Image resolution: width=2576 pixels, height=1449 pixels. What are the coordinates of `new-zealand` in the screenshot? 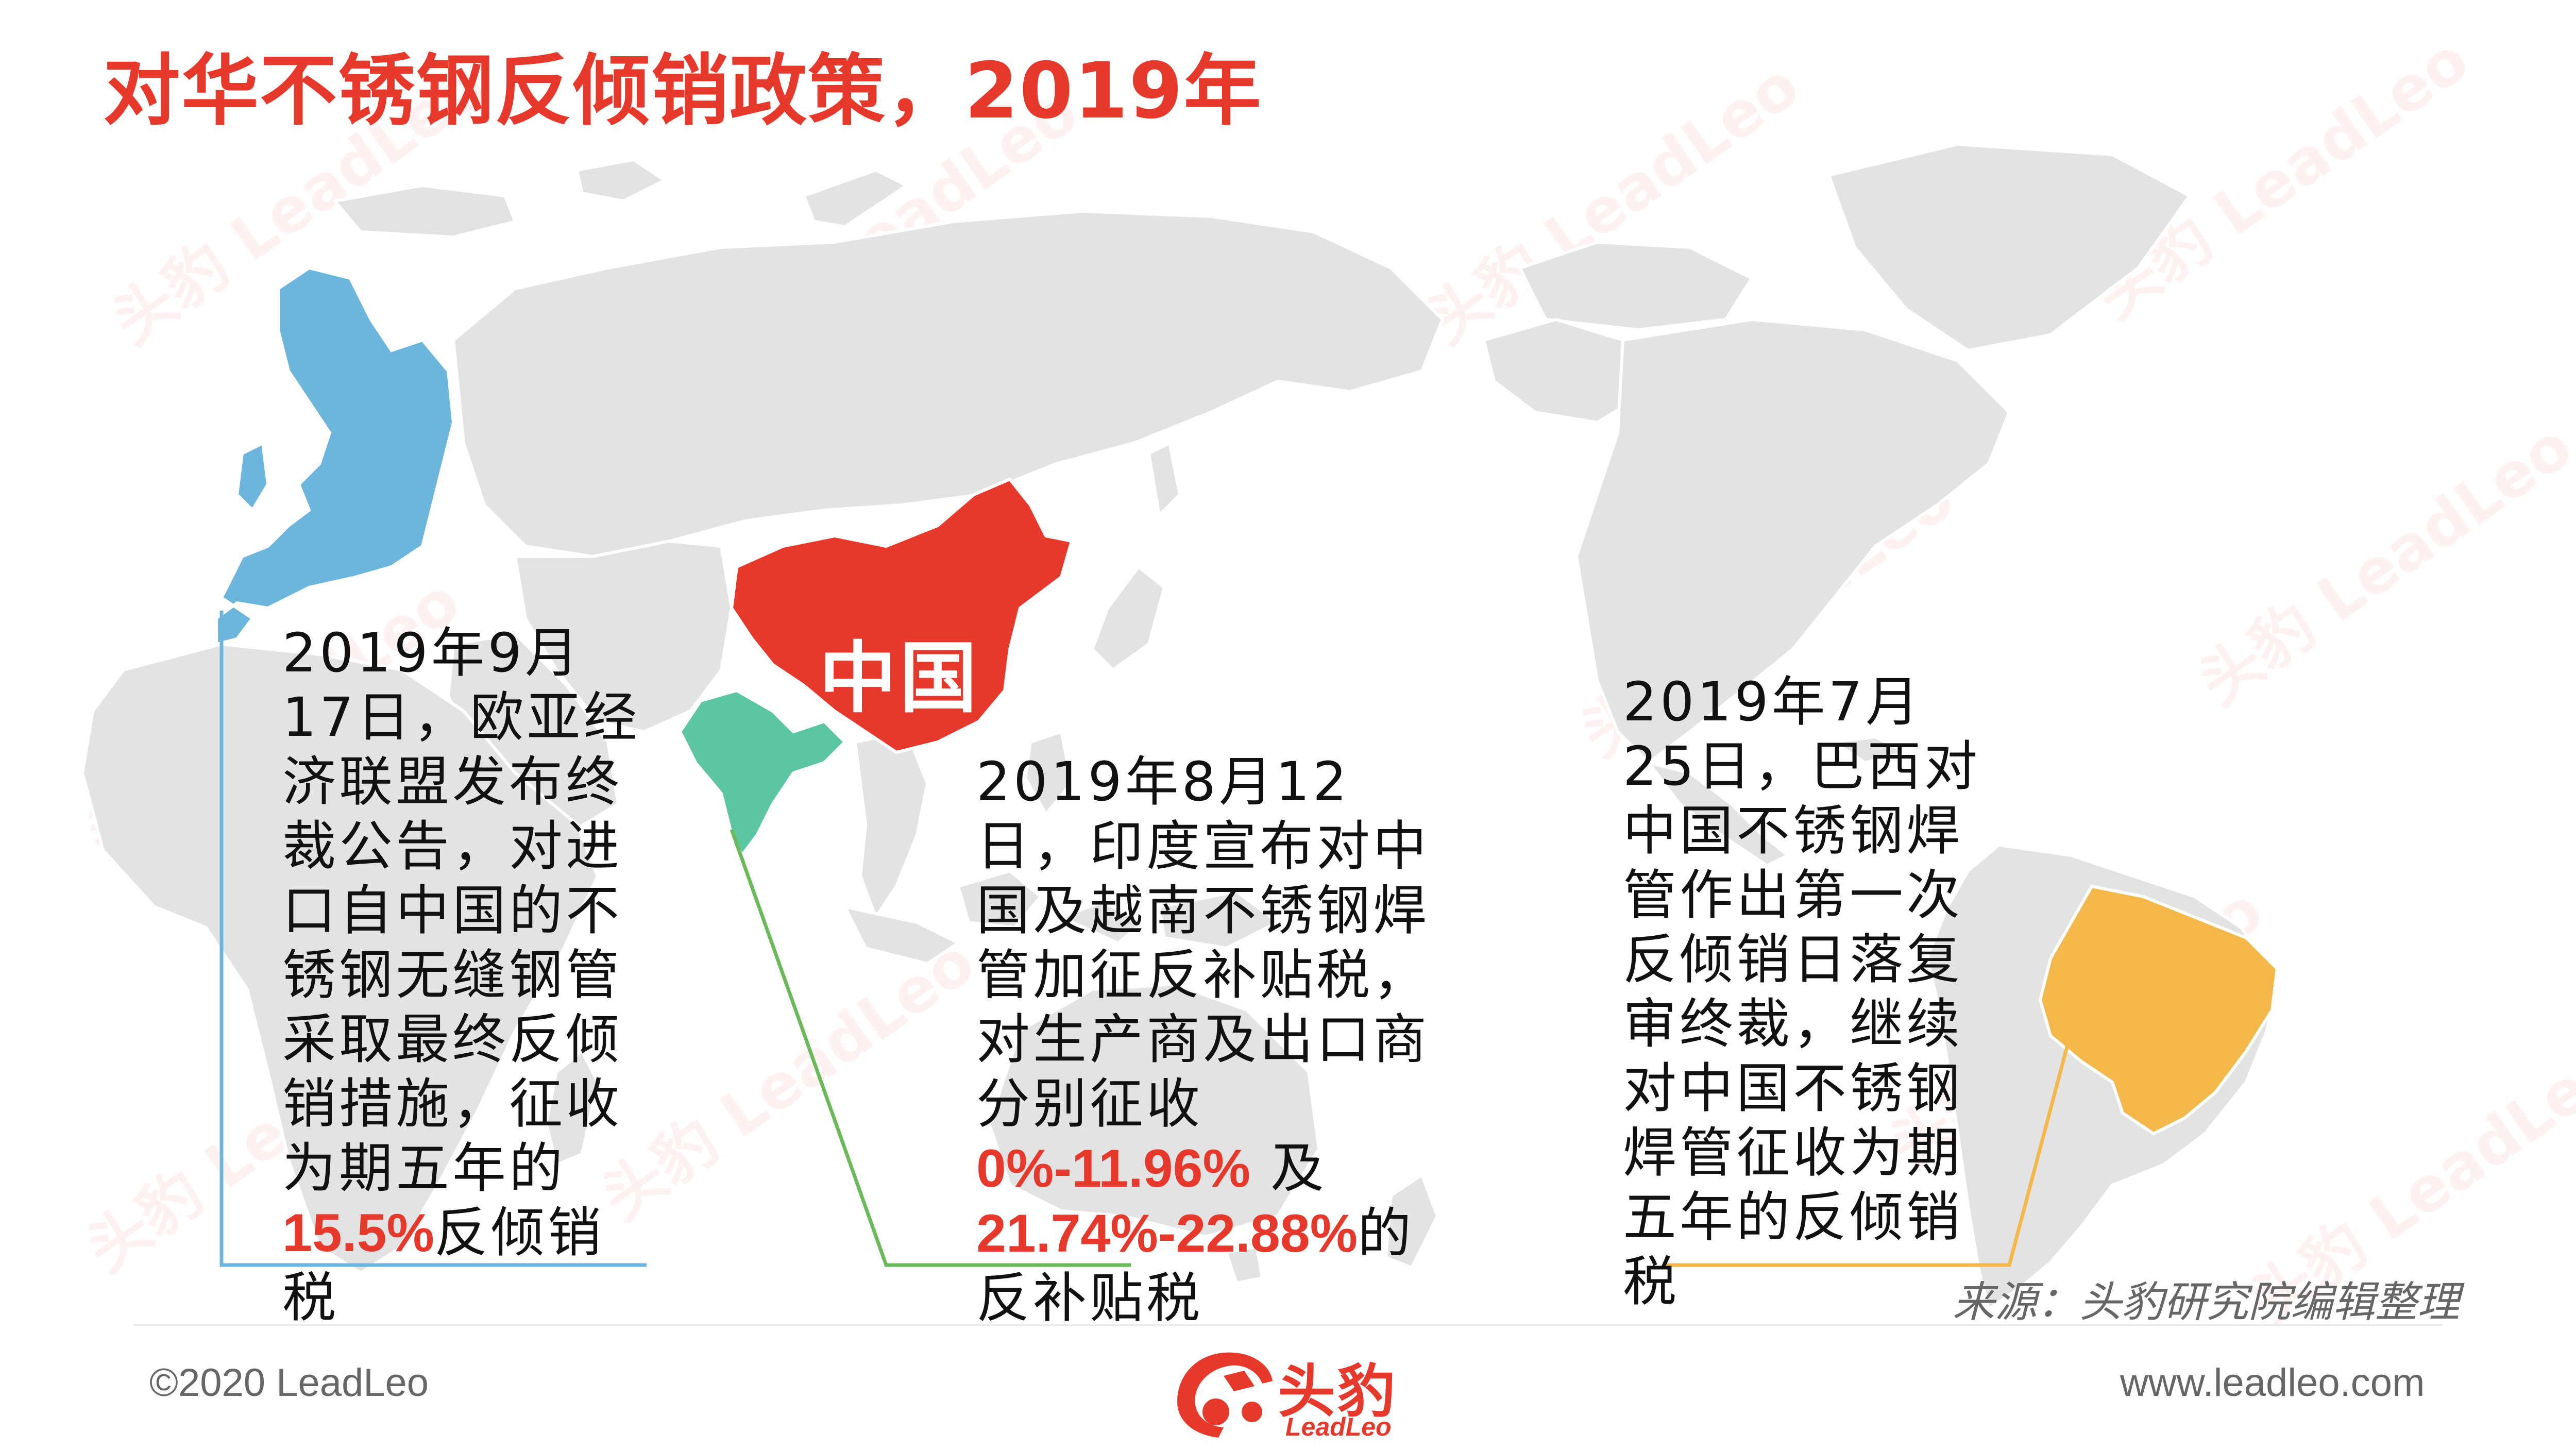 It's located at (1411, 1221).